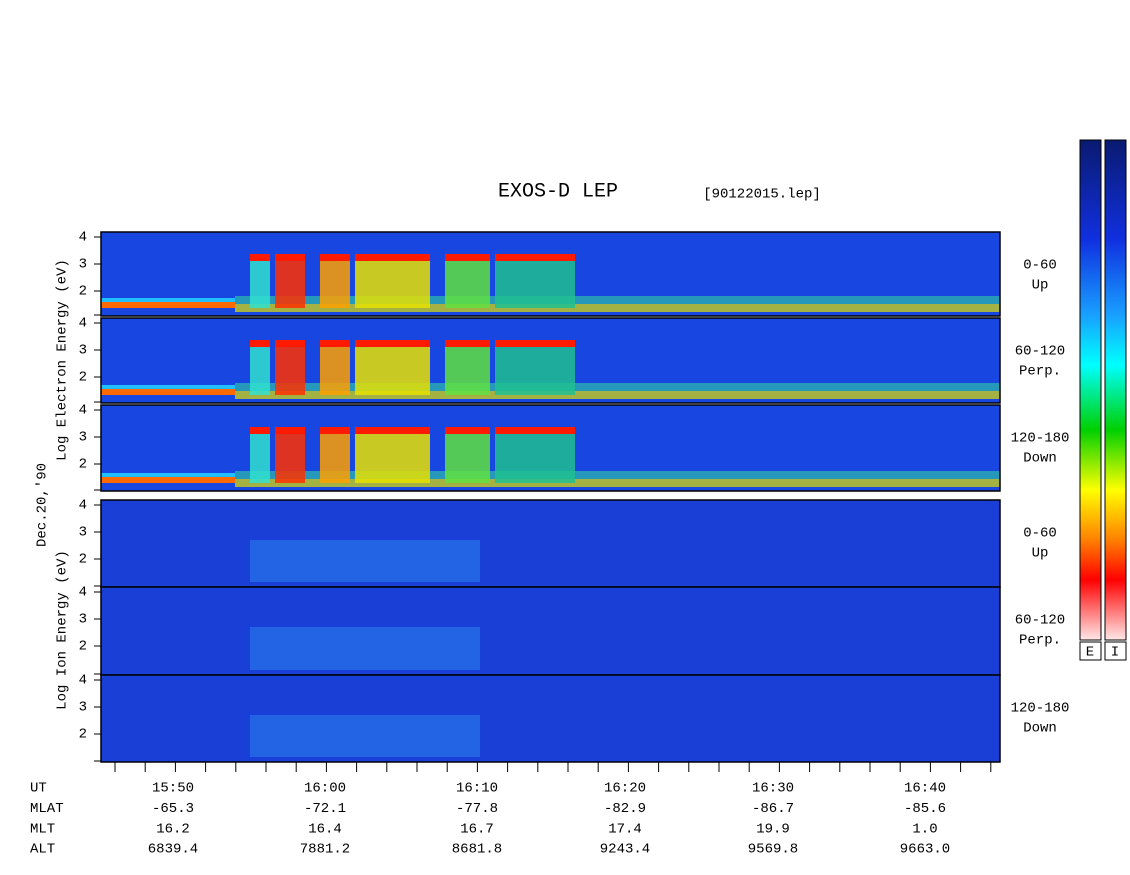  I want to click on row-value: 7881.2, so click(325, 850).